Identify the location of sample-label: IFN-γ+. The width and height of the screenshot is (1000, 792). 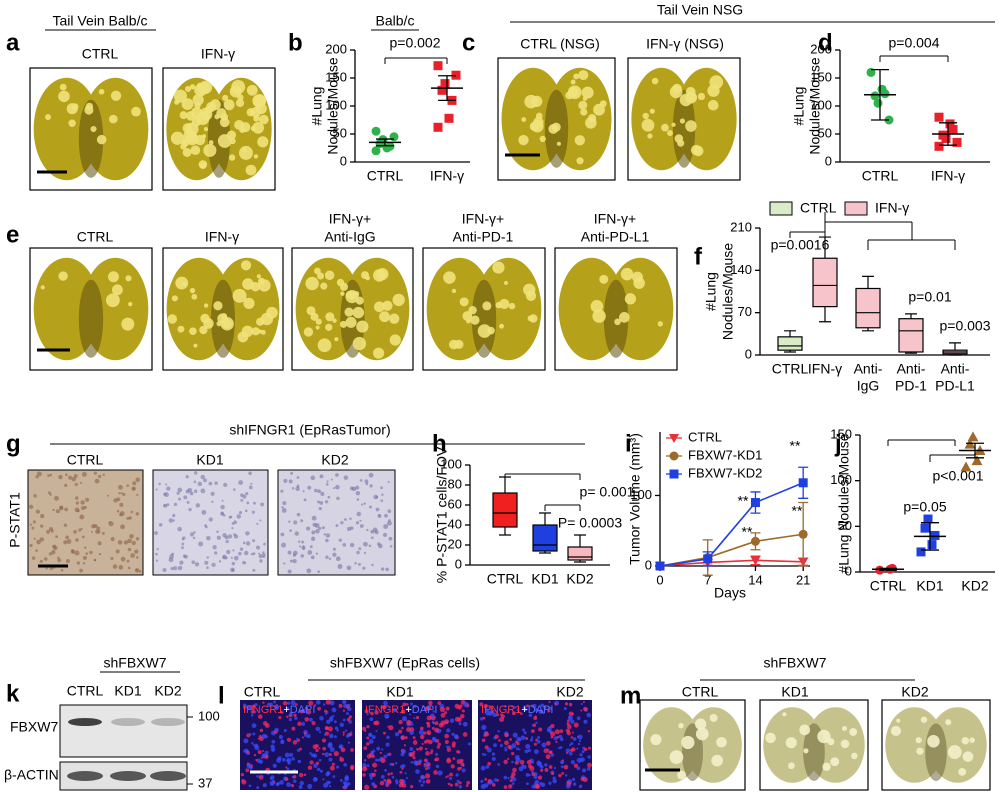
(350, 219).